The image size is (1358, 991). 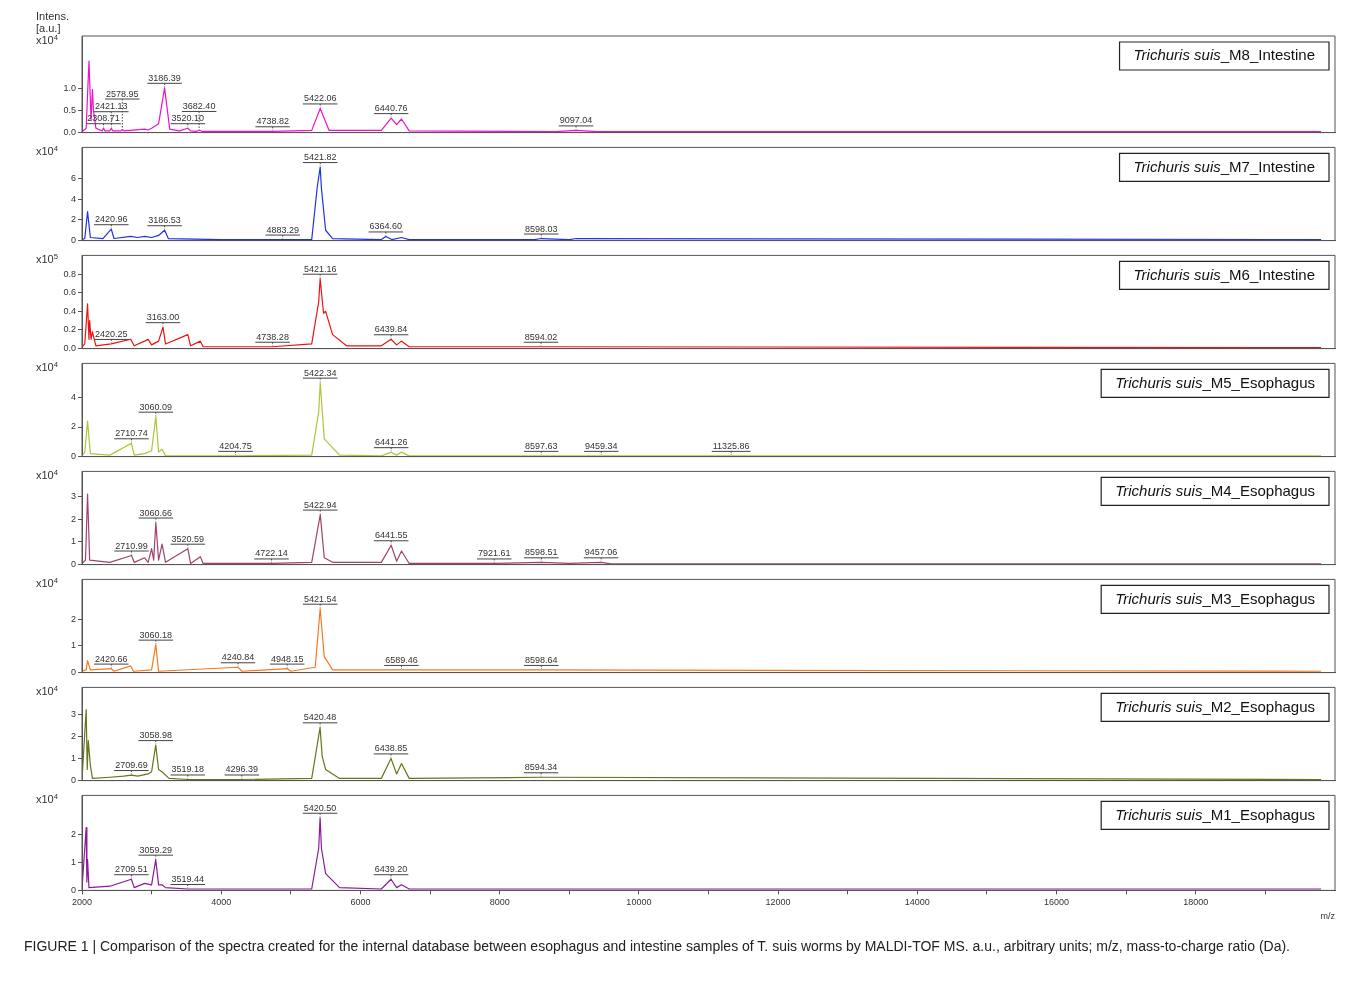 I want to click on annotation: 8598.51, so click(x=541, y=552).